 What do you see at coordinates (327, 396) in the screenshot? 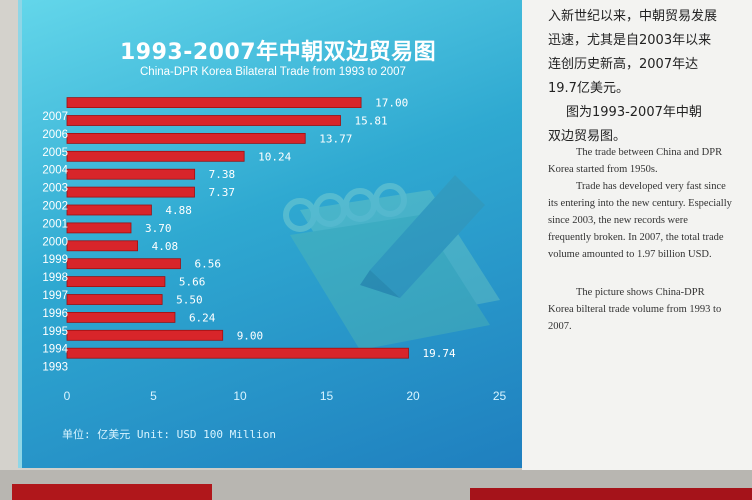
I see `x-tick-15: 15` at bounding box center [327, 396].